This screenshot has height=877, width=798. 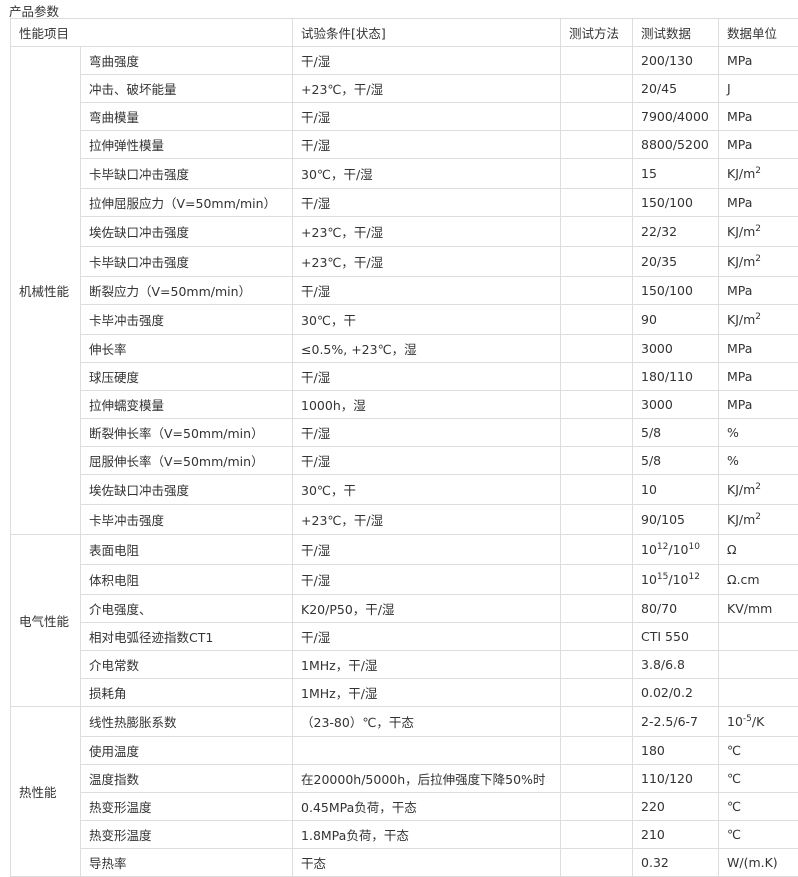 I want to click on cell-data: 180/110, so click(x=676, y=377).